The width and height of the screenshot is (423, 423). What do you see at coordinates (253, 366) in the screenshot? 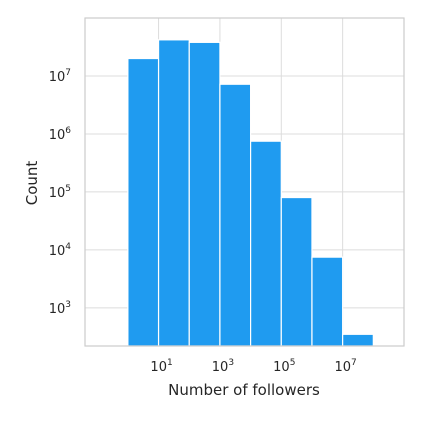
I see `x-axis-ticks: 10¹ 10³ 10⁵ 10⁷` at bounding box center [253, 366].